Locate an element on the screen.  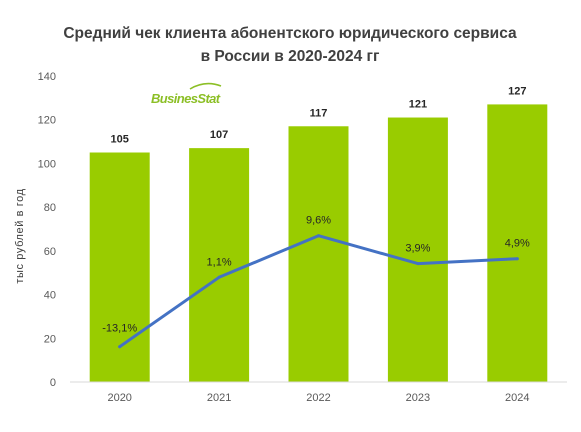
x-tick-label: 2024 is located at coordinates (517, 398).